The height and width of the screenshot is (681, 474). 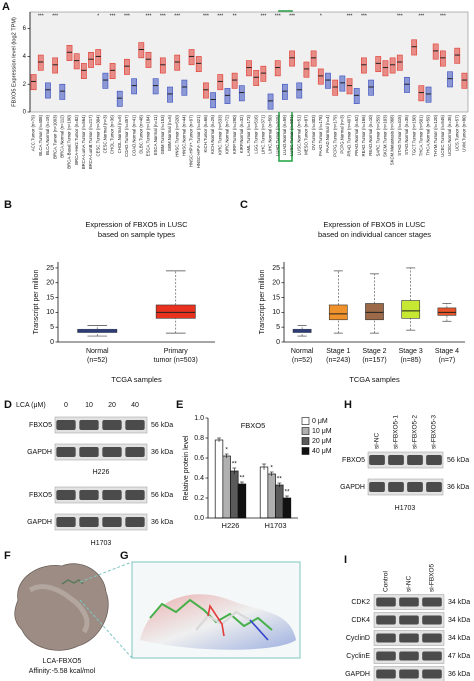 I want to click on blot-background, so click(x=405, y=460).